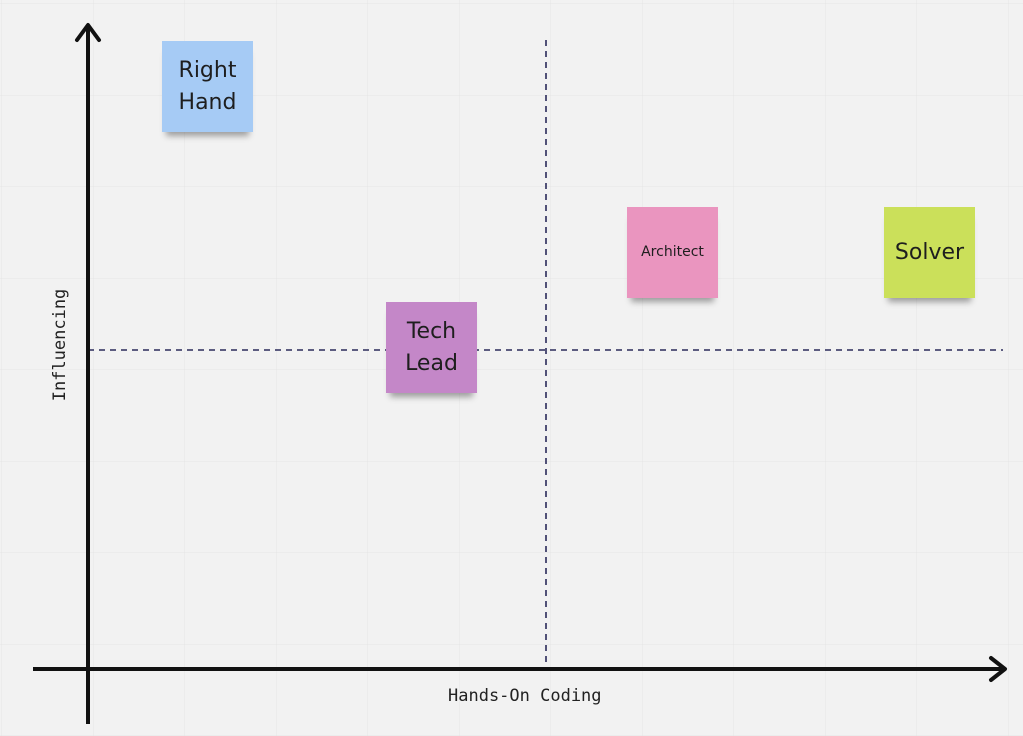 This screenshot has height=736, width=1023. What do you see at coordinates (60, 345) in the screenshot?
I see `y-axis-label: Influencing` at bounding box center [60, 345].